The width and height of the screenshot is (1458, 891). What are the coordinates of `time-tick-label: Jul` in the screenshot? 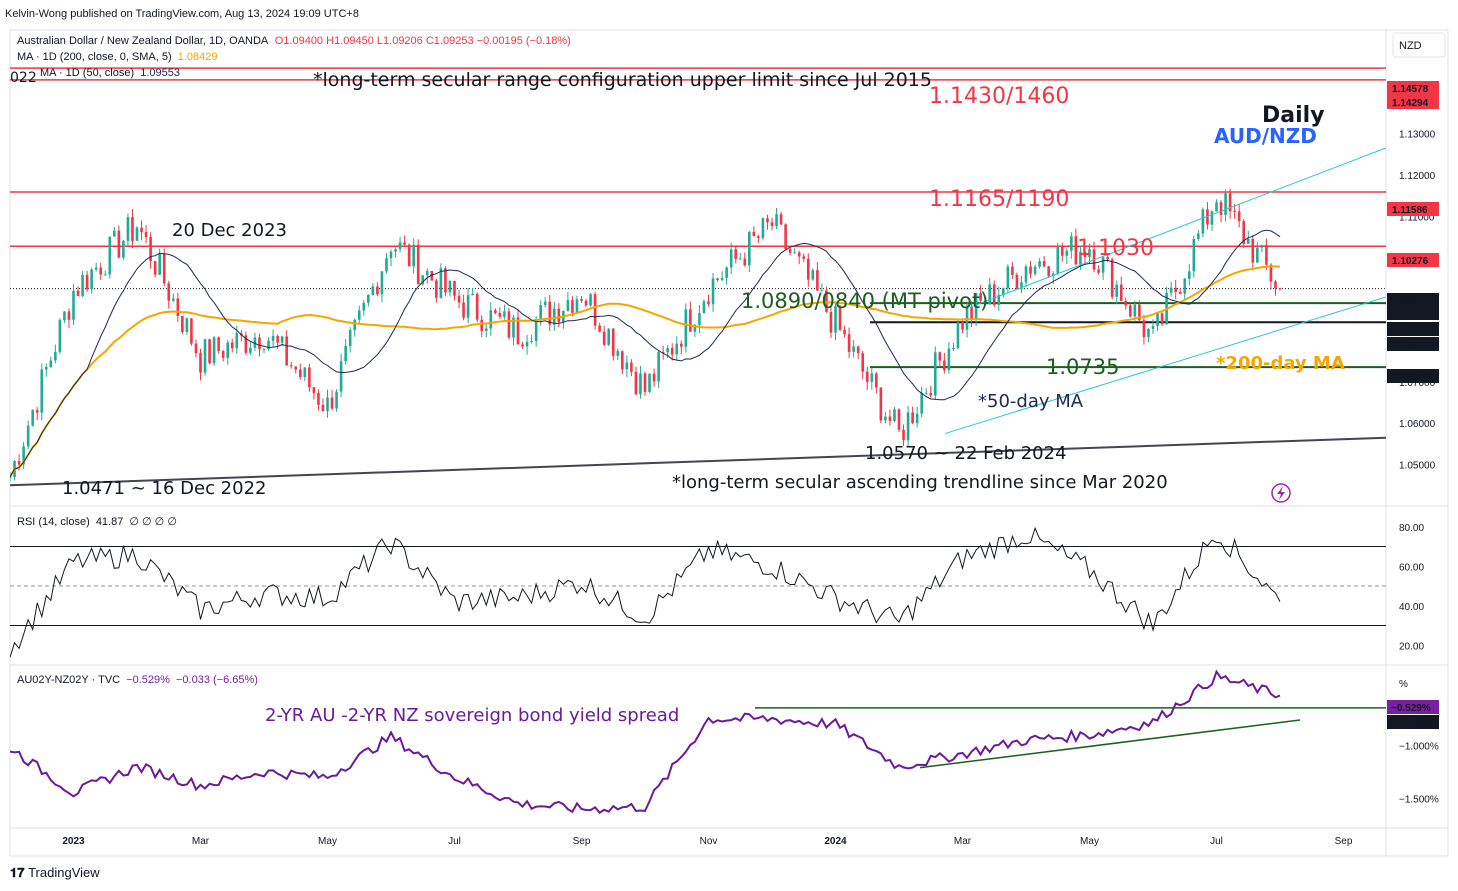 It's located at (1216, 841).